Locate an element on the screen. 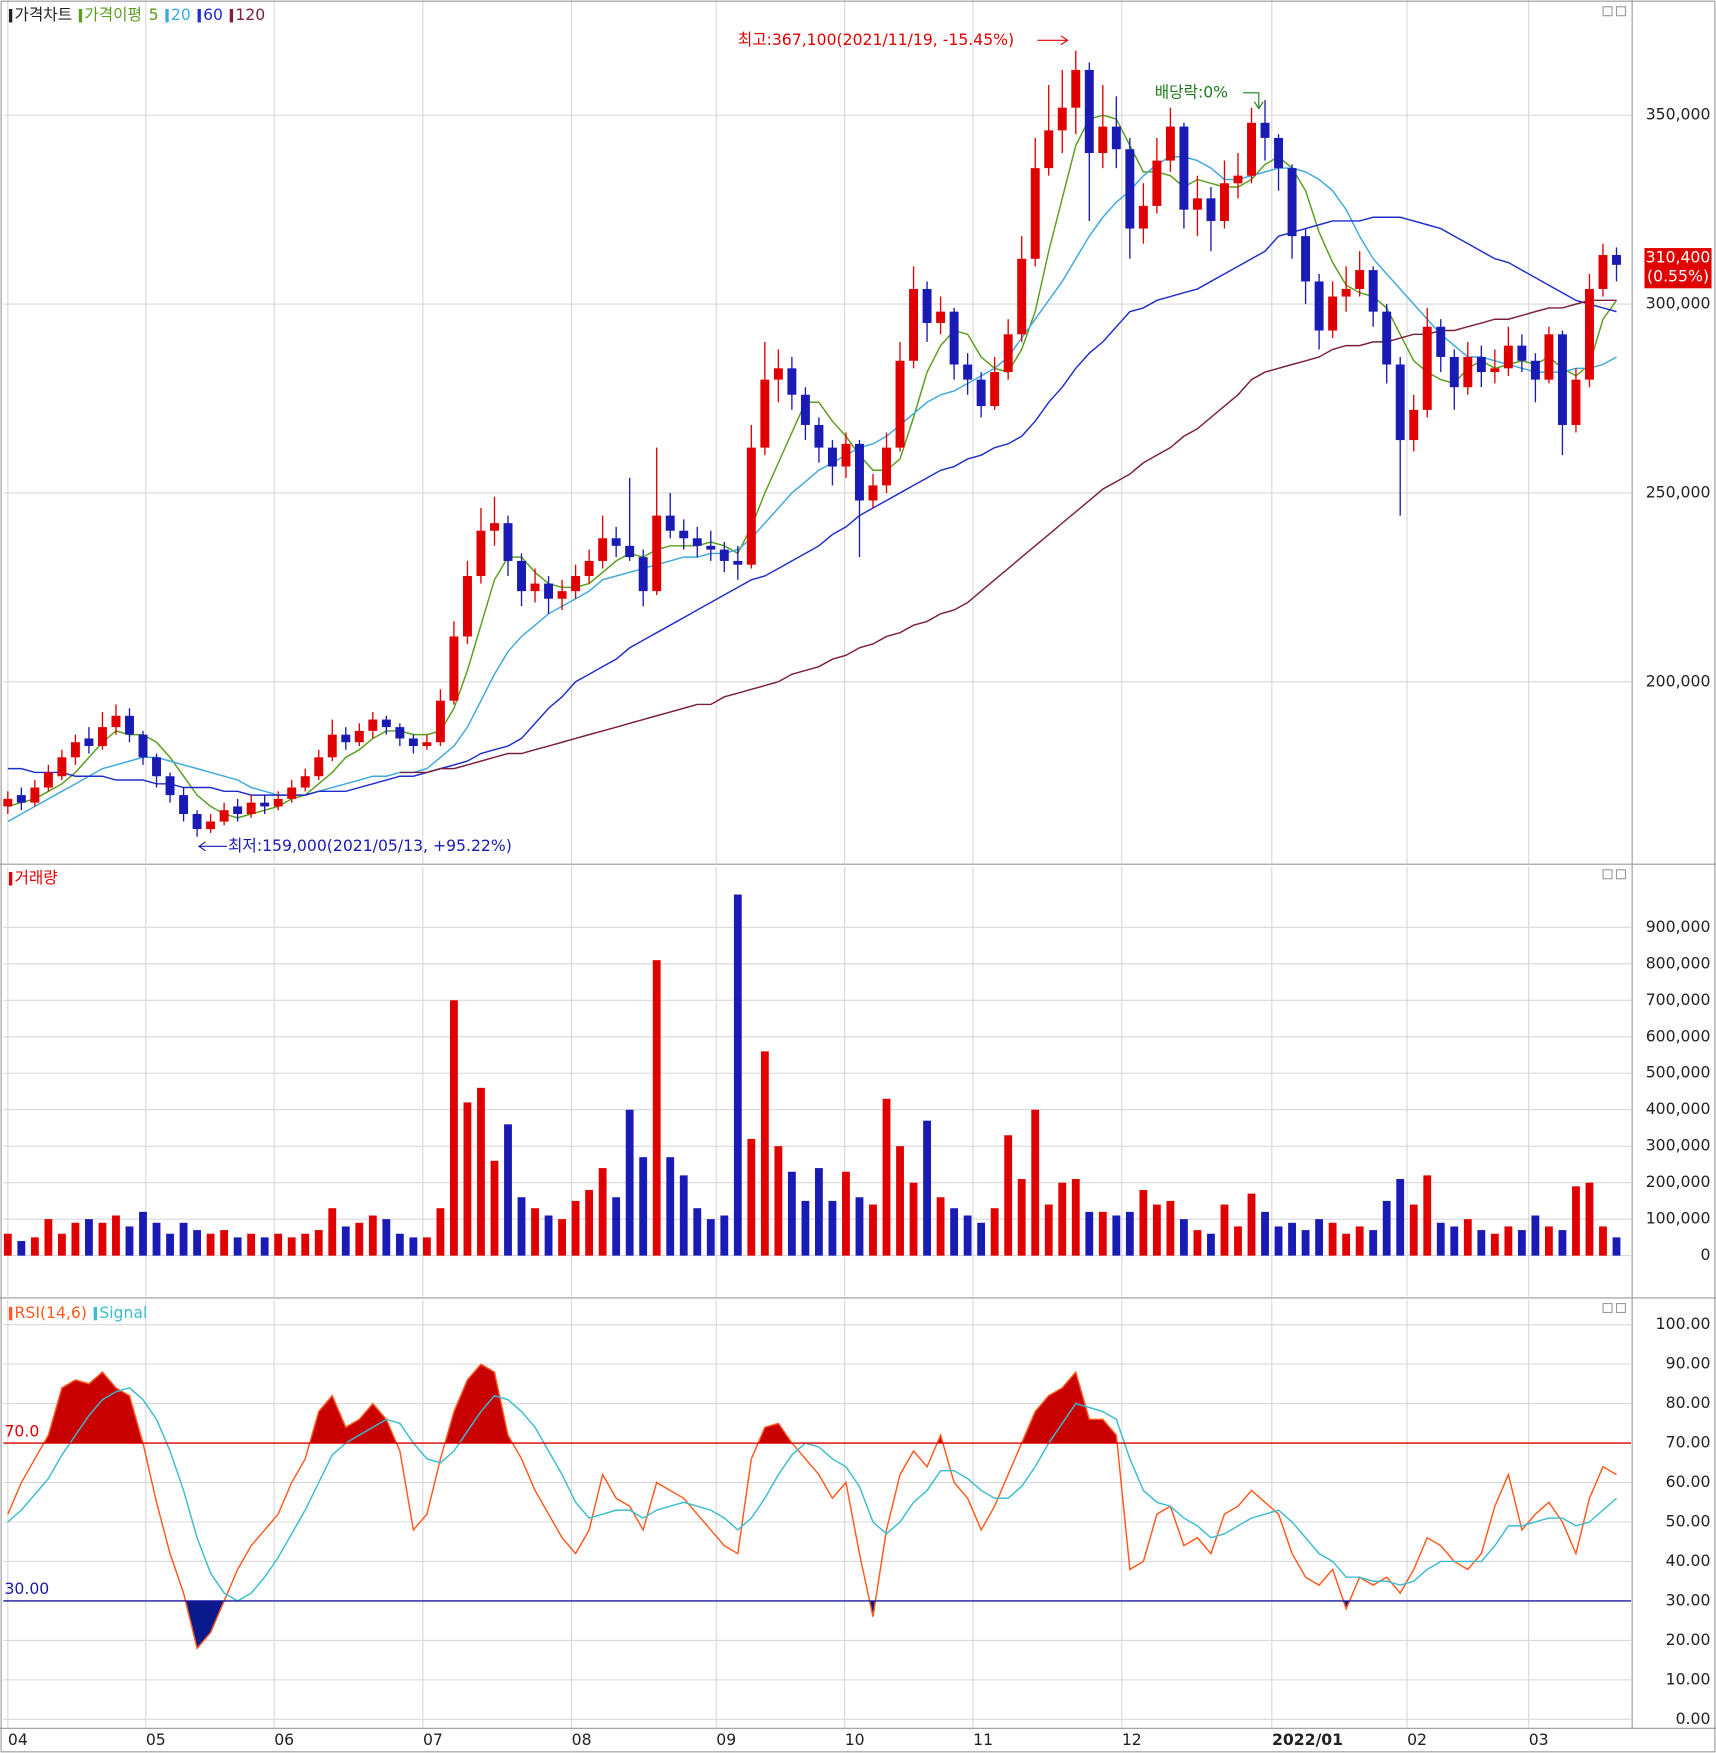 The image size is (1716, 1753). legend-label: 가격차트 is located at coordinates (44, 14).